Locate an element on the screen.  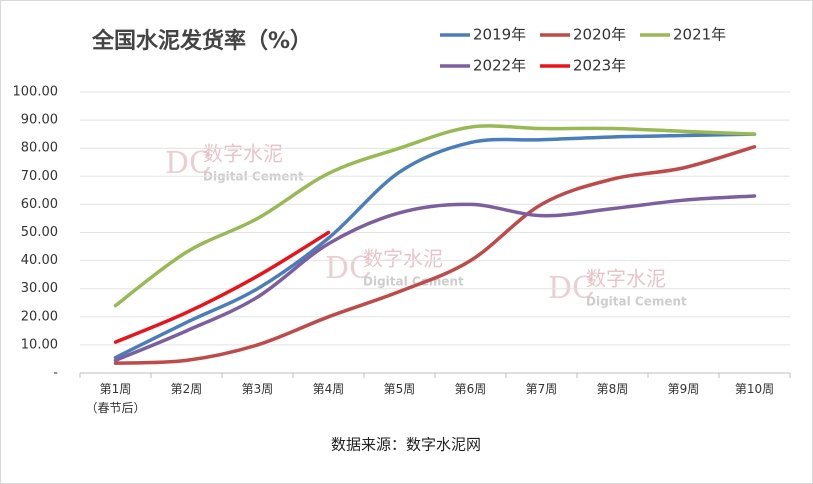
legend-label: 2021年 is located at coordinates (699, 35).